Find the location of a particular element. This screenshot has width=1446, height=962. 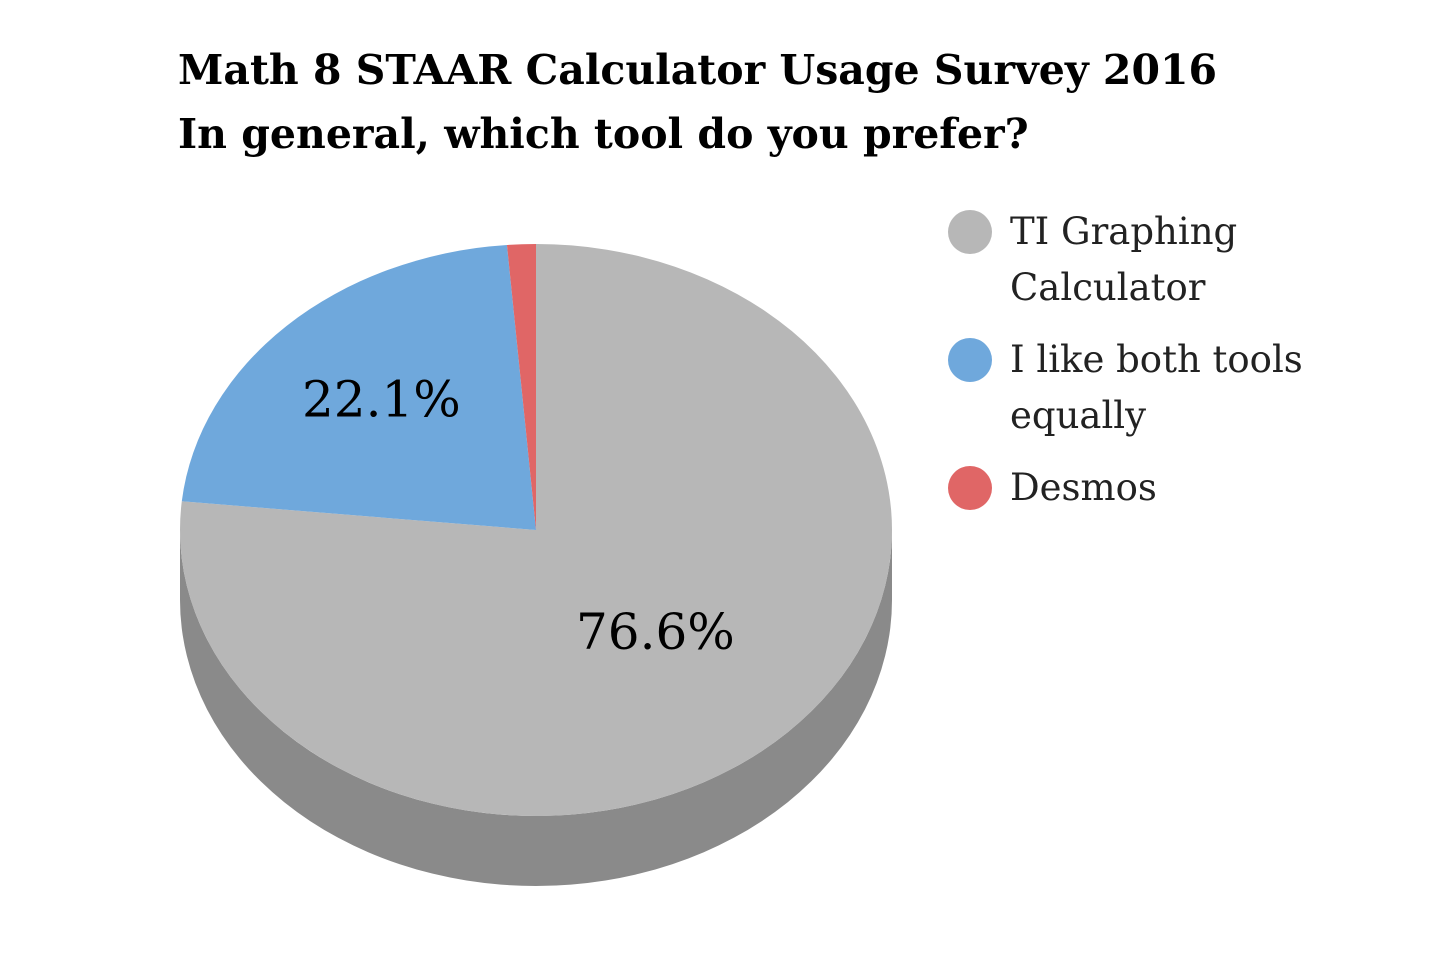

legend-item-ti-graphing-calculator: TI Graphing Calculator is located at coordinates (1188, 260).